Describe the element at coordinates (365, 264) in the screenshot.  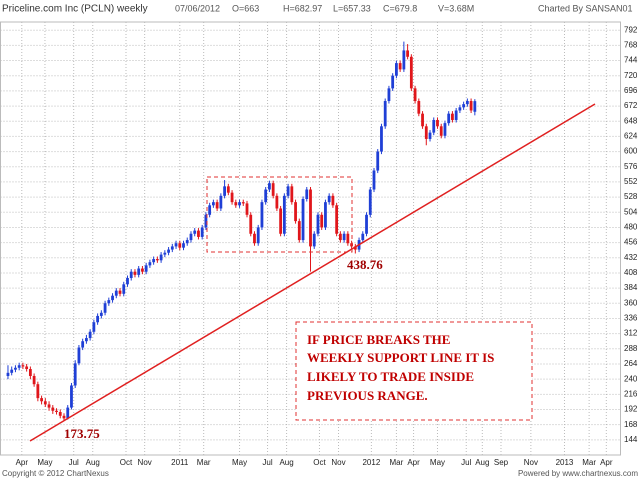
I see `annotation: 438.76` at that location.